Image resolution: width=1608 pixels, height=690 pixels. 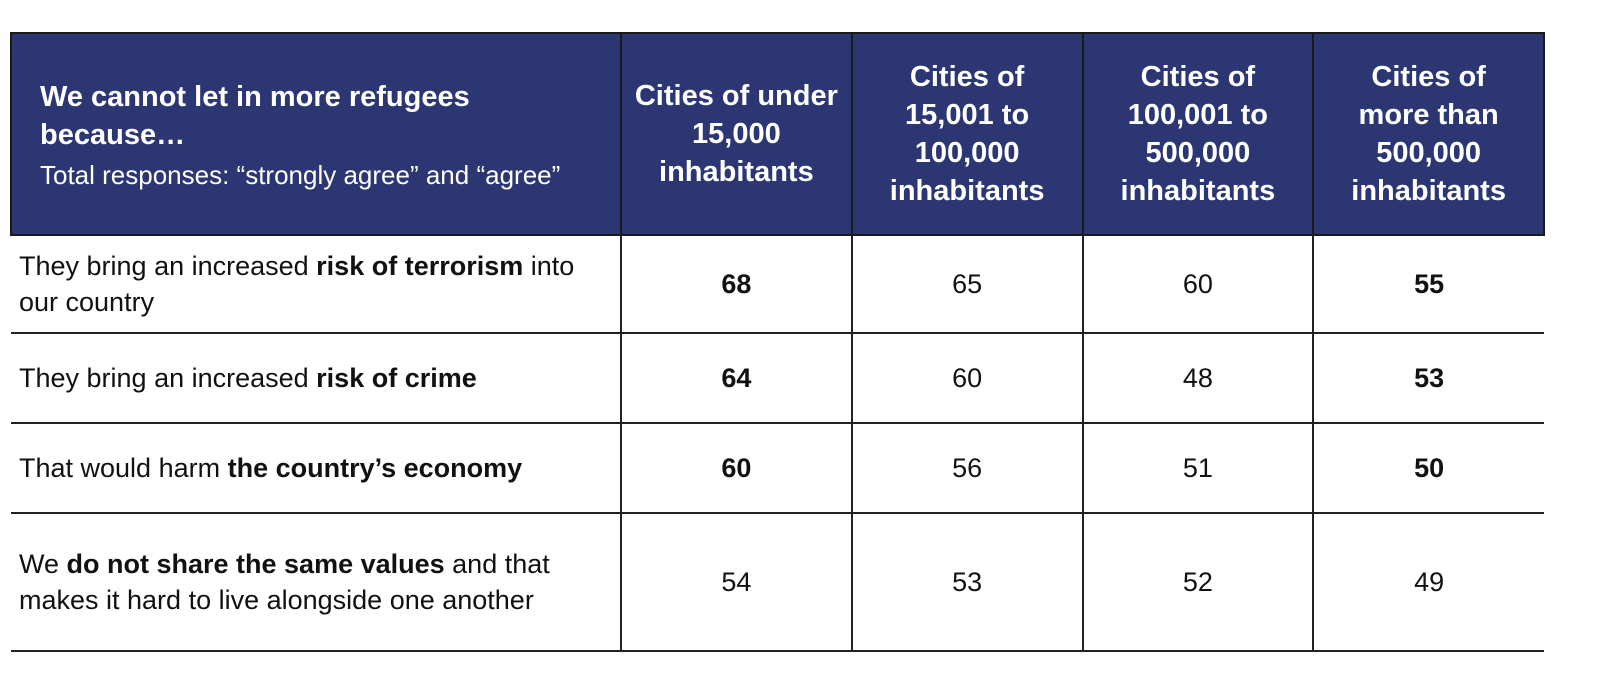 What do you see at coordinates (1197, 468) in the screenshot?
I see `value-cell: 51` at bounding box center [1197, 468].